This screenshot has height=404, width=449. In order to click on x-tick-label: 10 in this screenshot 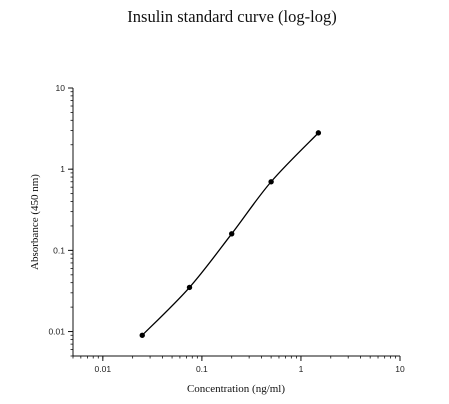, I will do `click(400, 369)`.